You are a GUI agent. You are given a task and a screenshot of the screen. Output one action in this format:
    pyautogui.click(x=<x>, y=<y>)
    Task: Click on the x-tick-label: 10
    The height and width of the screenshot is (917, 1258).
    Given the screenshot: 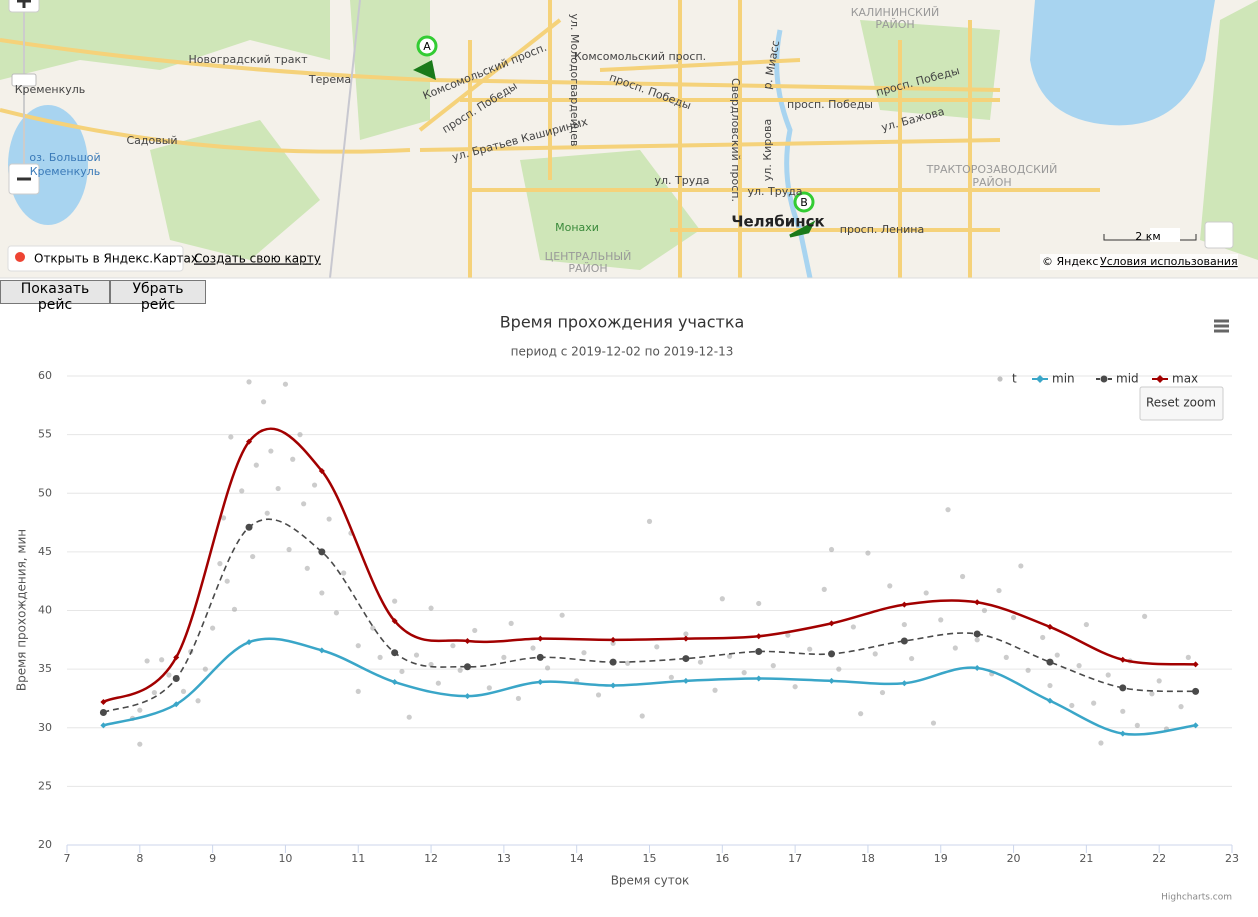 What is the action you would take?
    pyautogui.click(x=285, y=858)
    